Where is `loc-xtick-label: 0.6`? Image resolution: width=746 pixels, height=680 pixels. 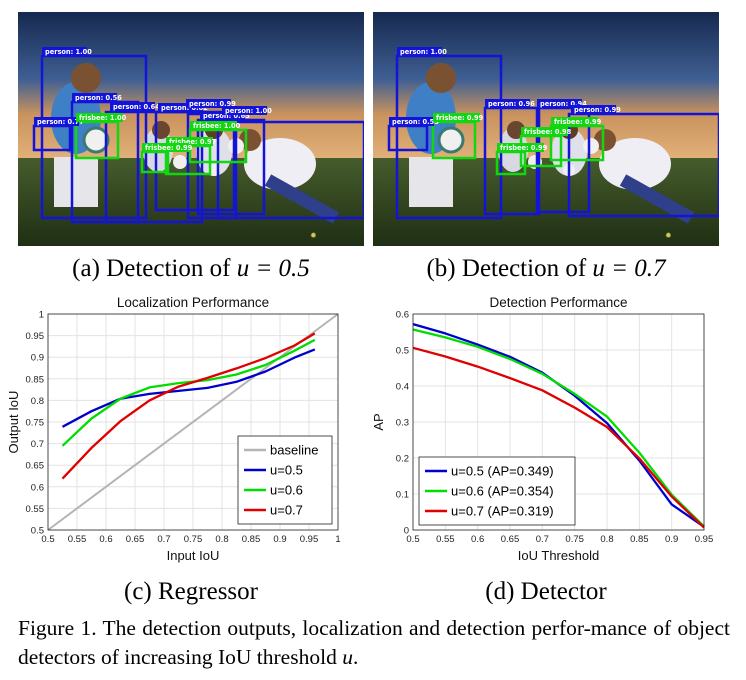
loc-xtick-label: 0.6 is located at coordinates (105, 539).